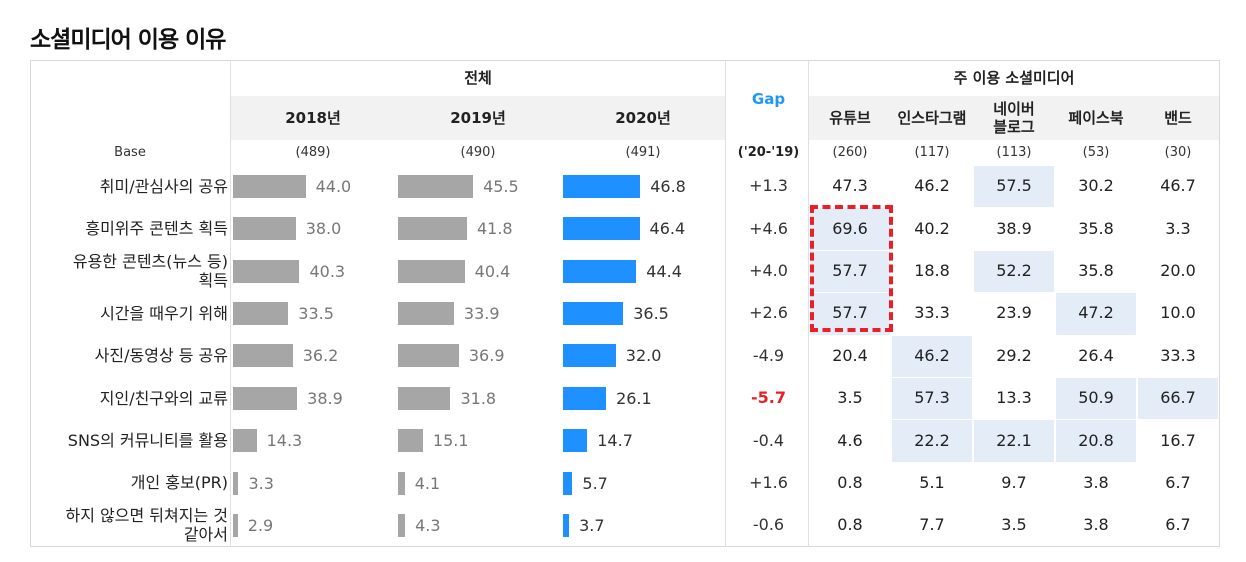 The image size is (1246, 562). I want to click on platform-value-band: 20.0, so click(1178, 270).